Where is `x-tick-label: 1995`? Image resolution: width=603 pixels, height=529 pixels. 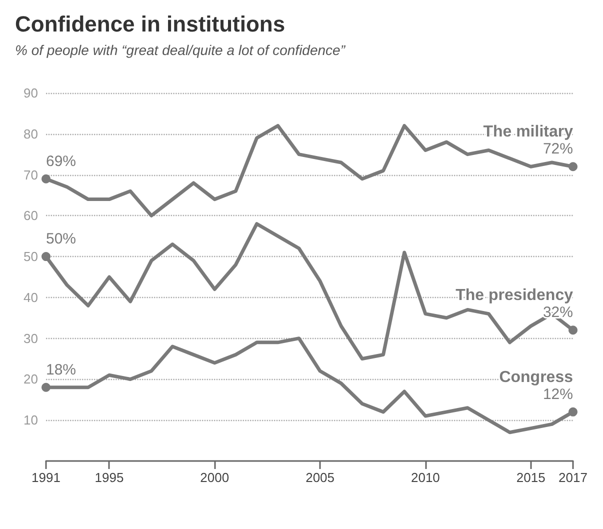
x-tick-label: 1995 is located at coordinates (109, 477).